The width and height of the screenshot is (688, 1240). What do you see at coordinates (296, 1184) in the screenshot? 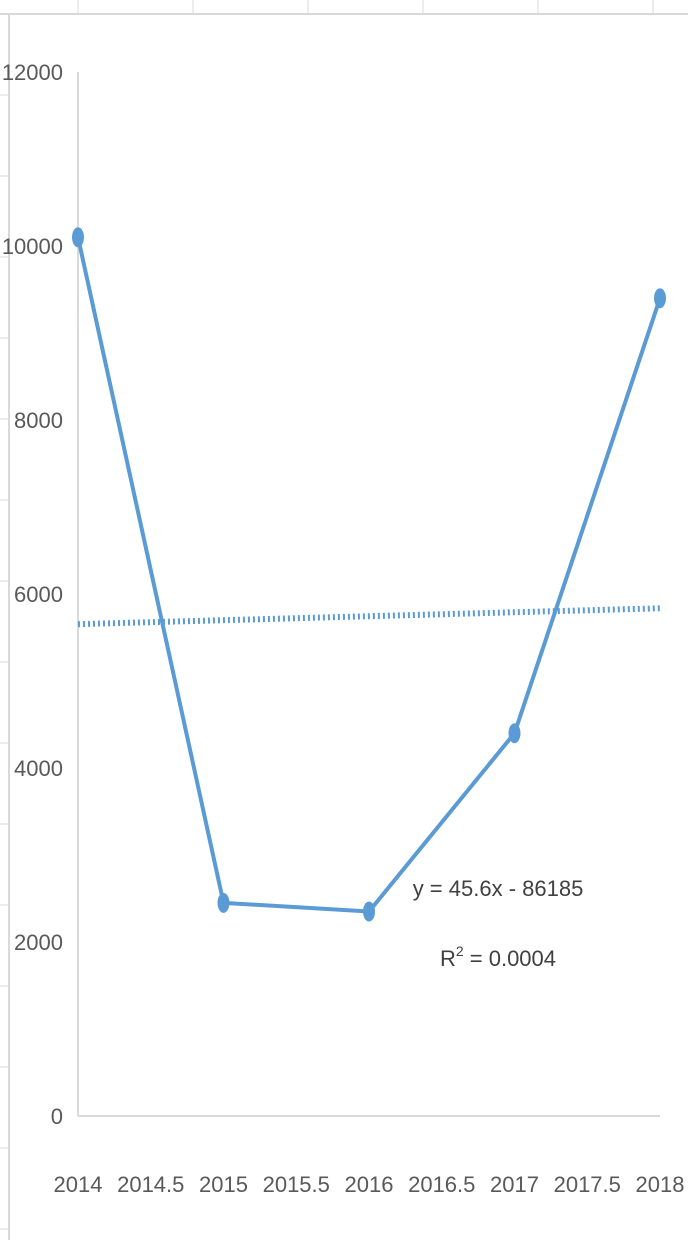
I see `x-tick-label: 2015.5` at bounding box center [296, 1184].